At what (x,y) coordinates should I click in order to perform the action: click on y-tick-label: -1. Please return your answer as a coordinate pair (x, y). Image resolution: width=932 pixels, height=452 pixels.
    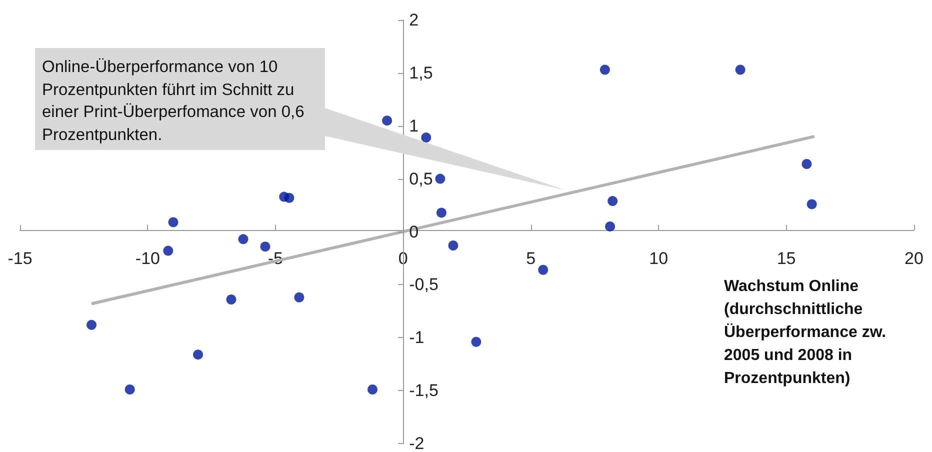
    Looking at the image, I should click on (416, 338).